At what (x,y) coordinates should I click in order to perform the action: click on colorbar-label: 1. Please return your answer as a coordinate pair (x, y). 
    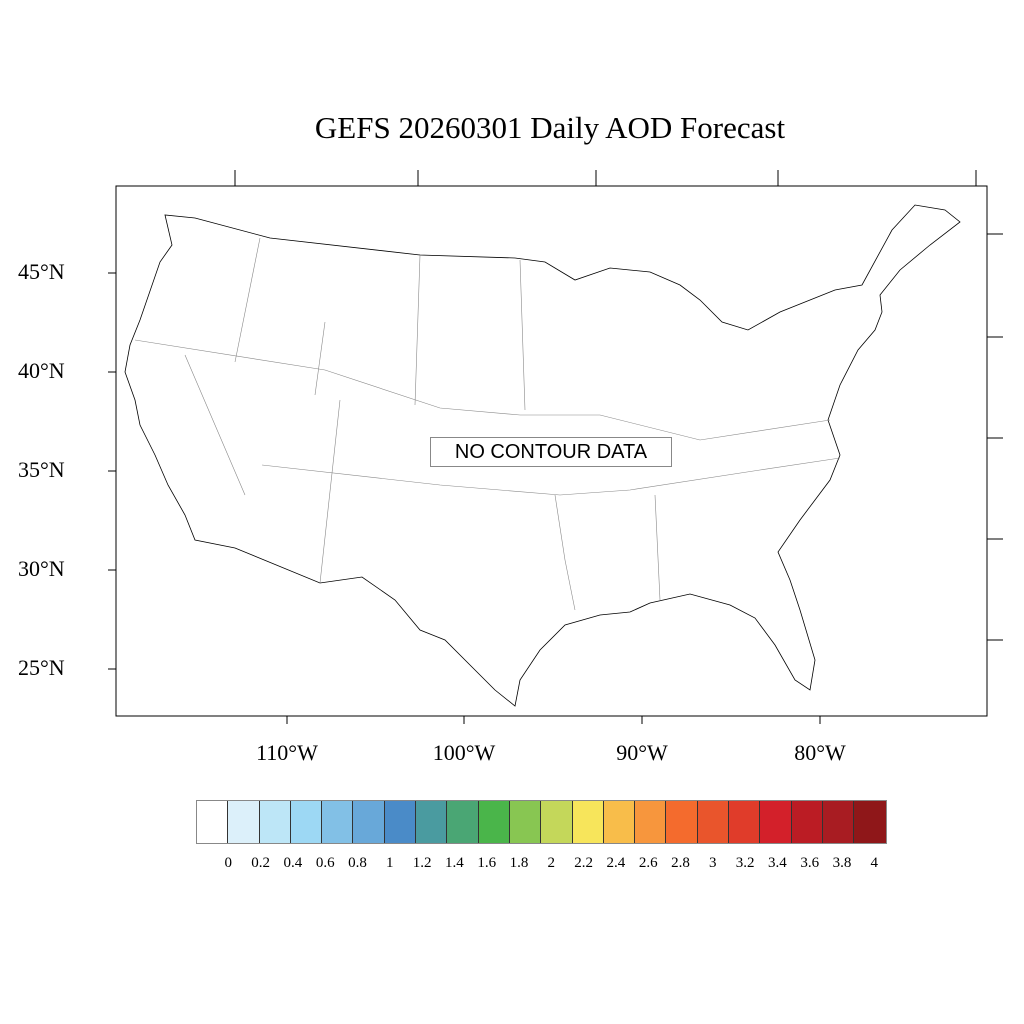
    Looking at the image, I should click on (390, 863).